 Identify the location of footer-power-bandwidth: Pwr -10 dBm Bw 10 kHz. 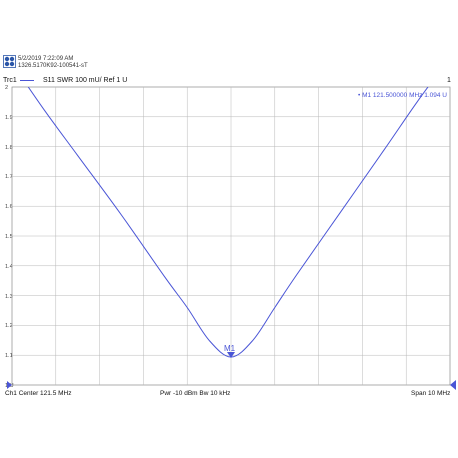
(195, 393).